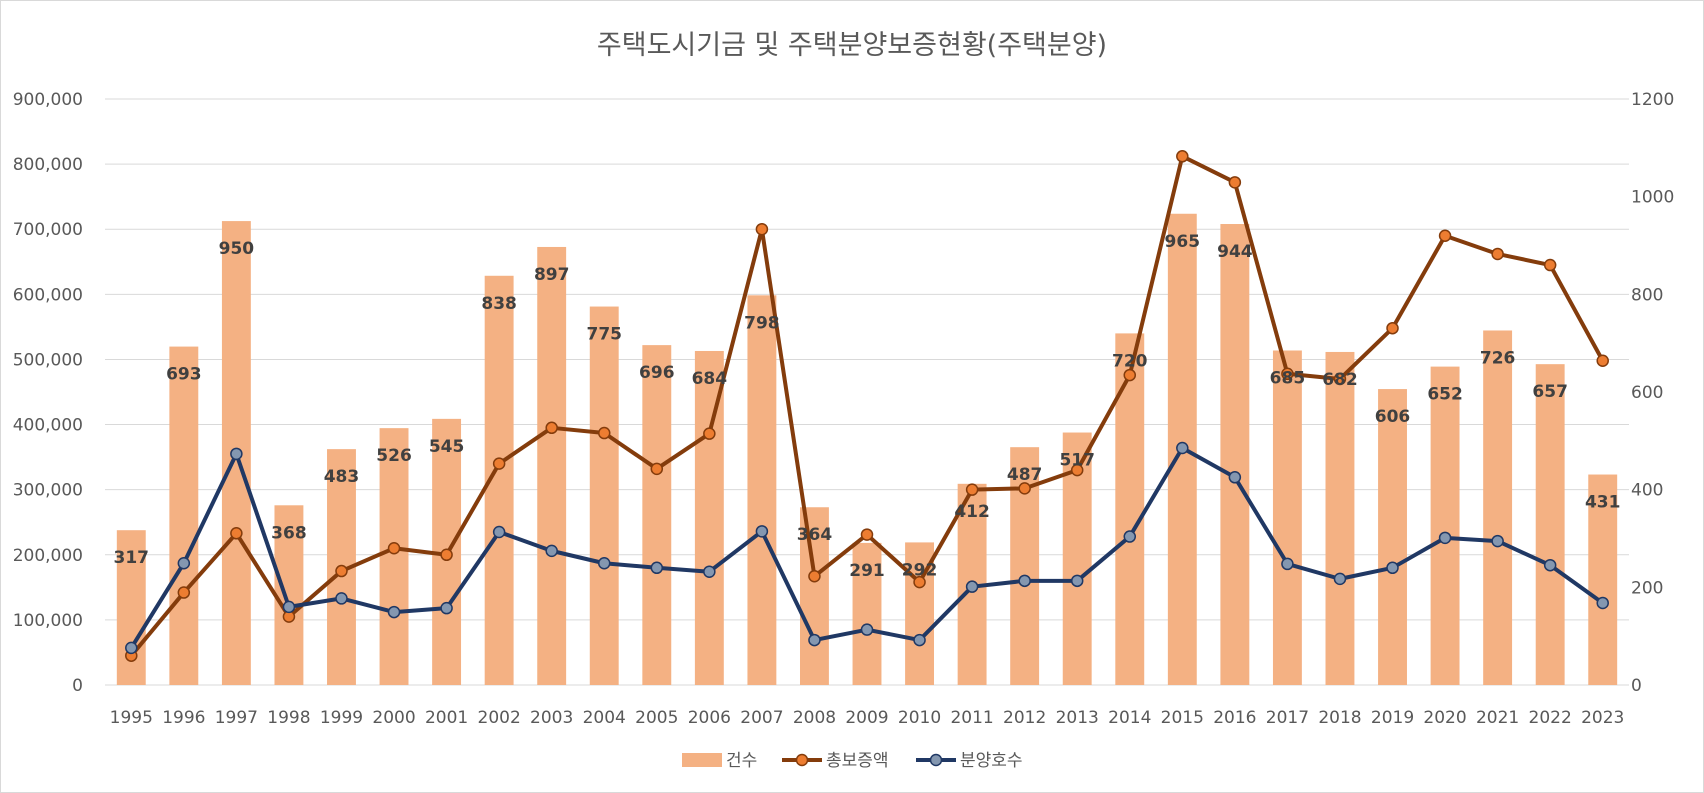  I want to click on left-axis-tick-label: 100,000, so click(48, 621).